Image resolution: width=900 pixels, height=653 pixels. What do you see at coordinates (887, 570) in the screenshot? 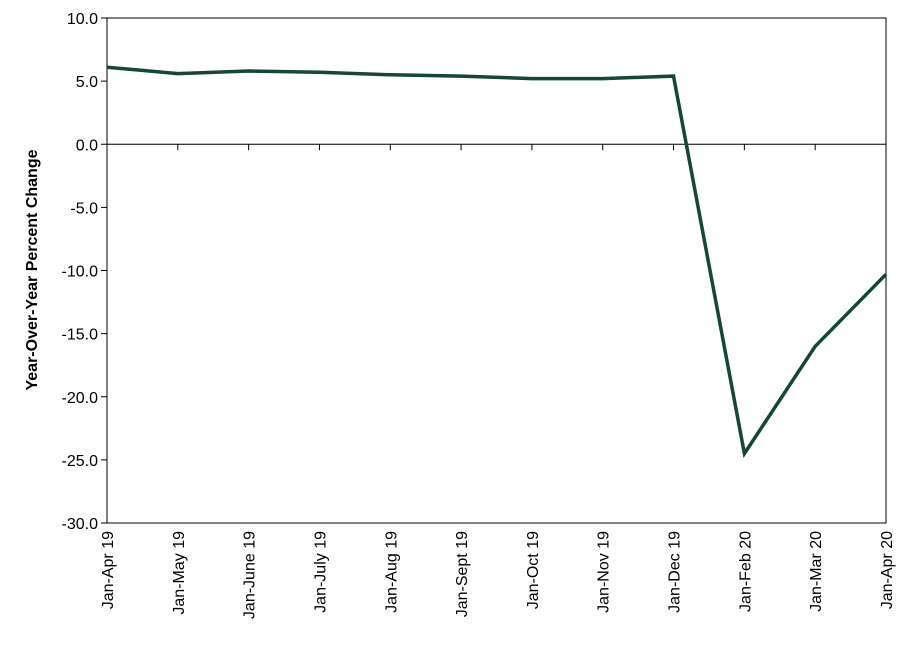
I see `x-tick-label: Jan-Apr 20` at bounding box center [887, 570].